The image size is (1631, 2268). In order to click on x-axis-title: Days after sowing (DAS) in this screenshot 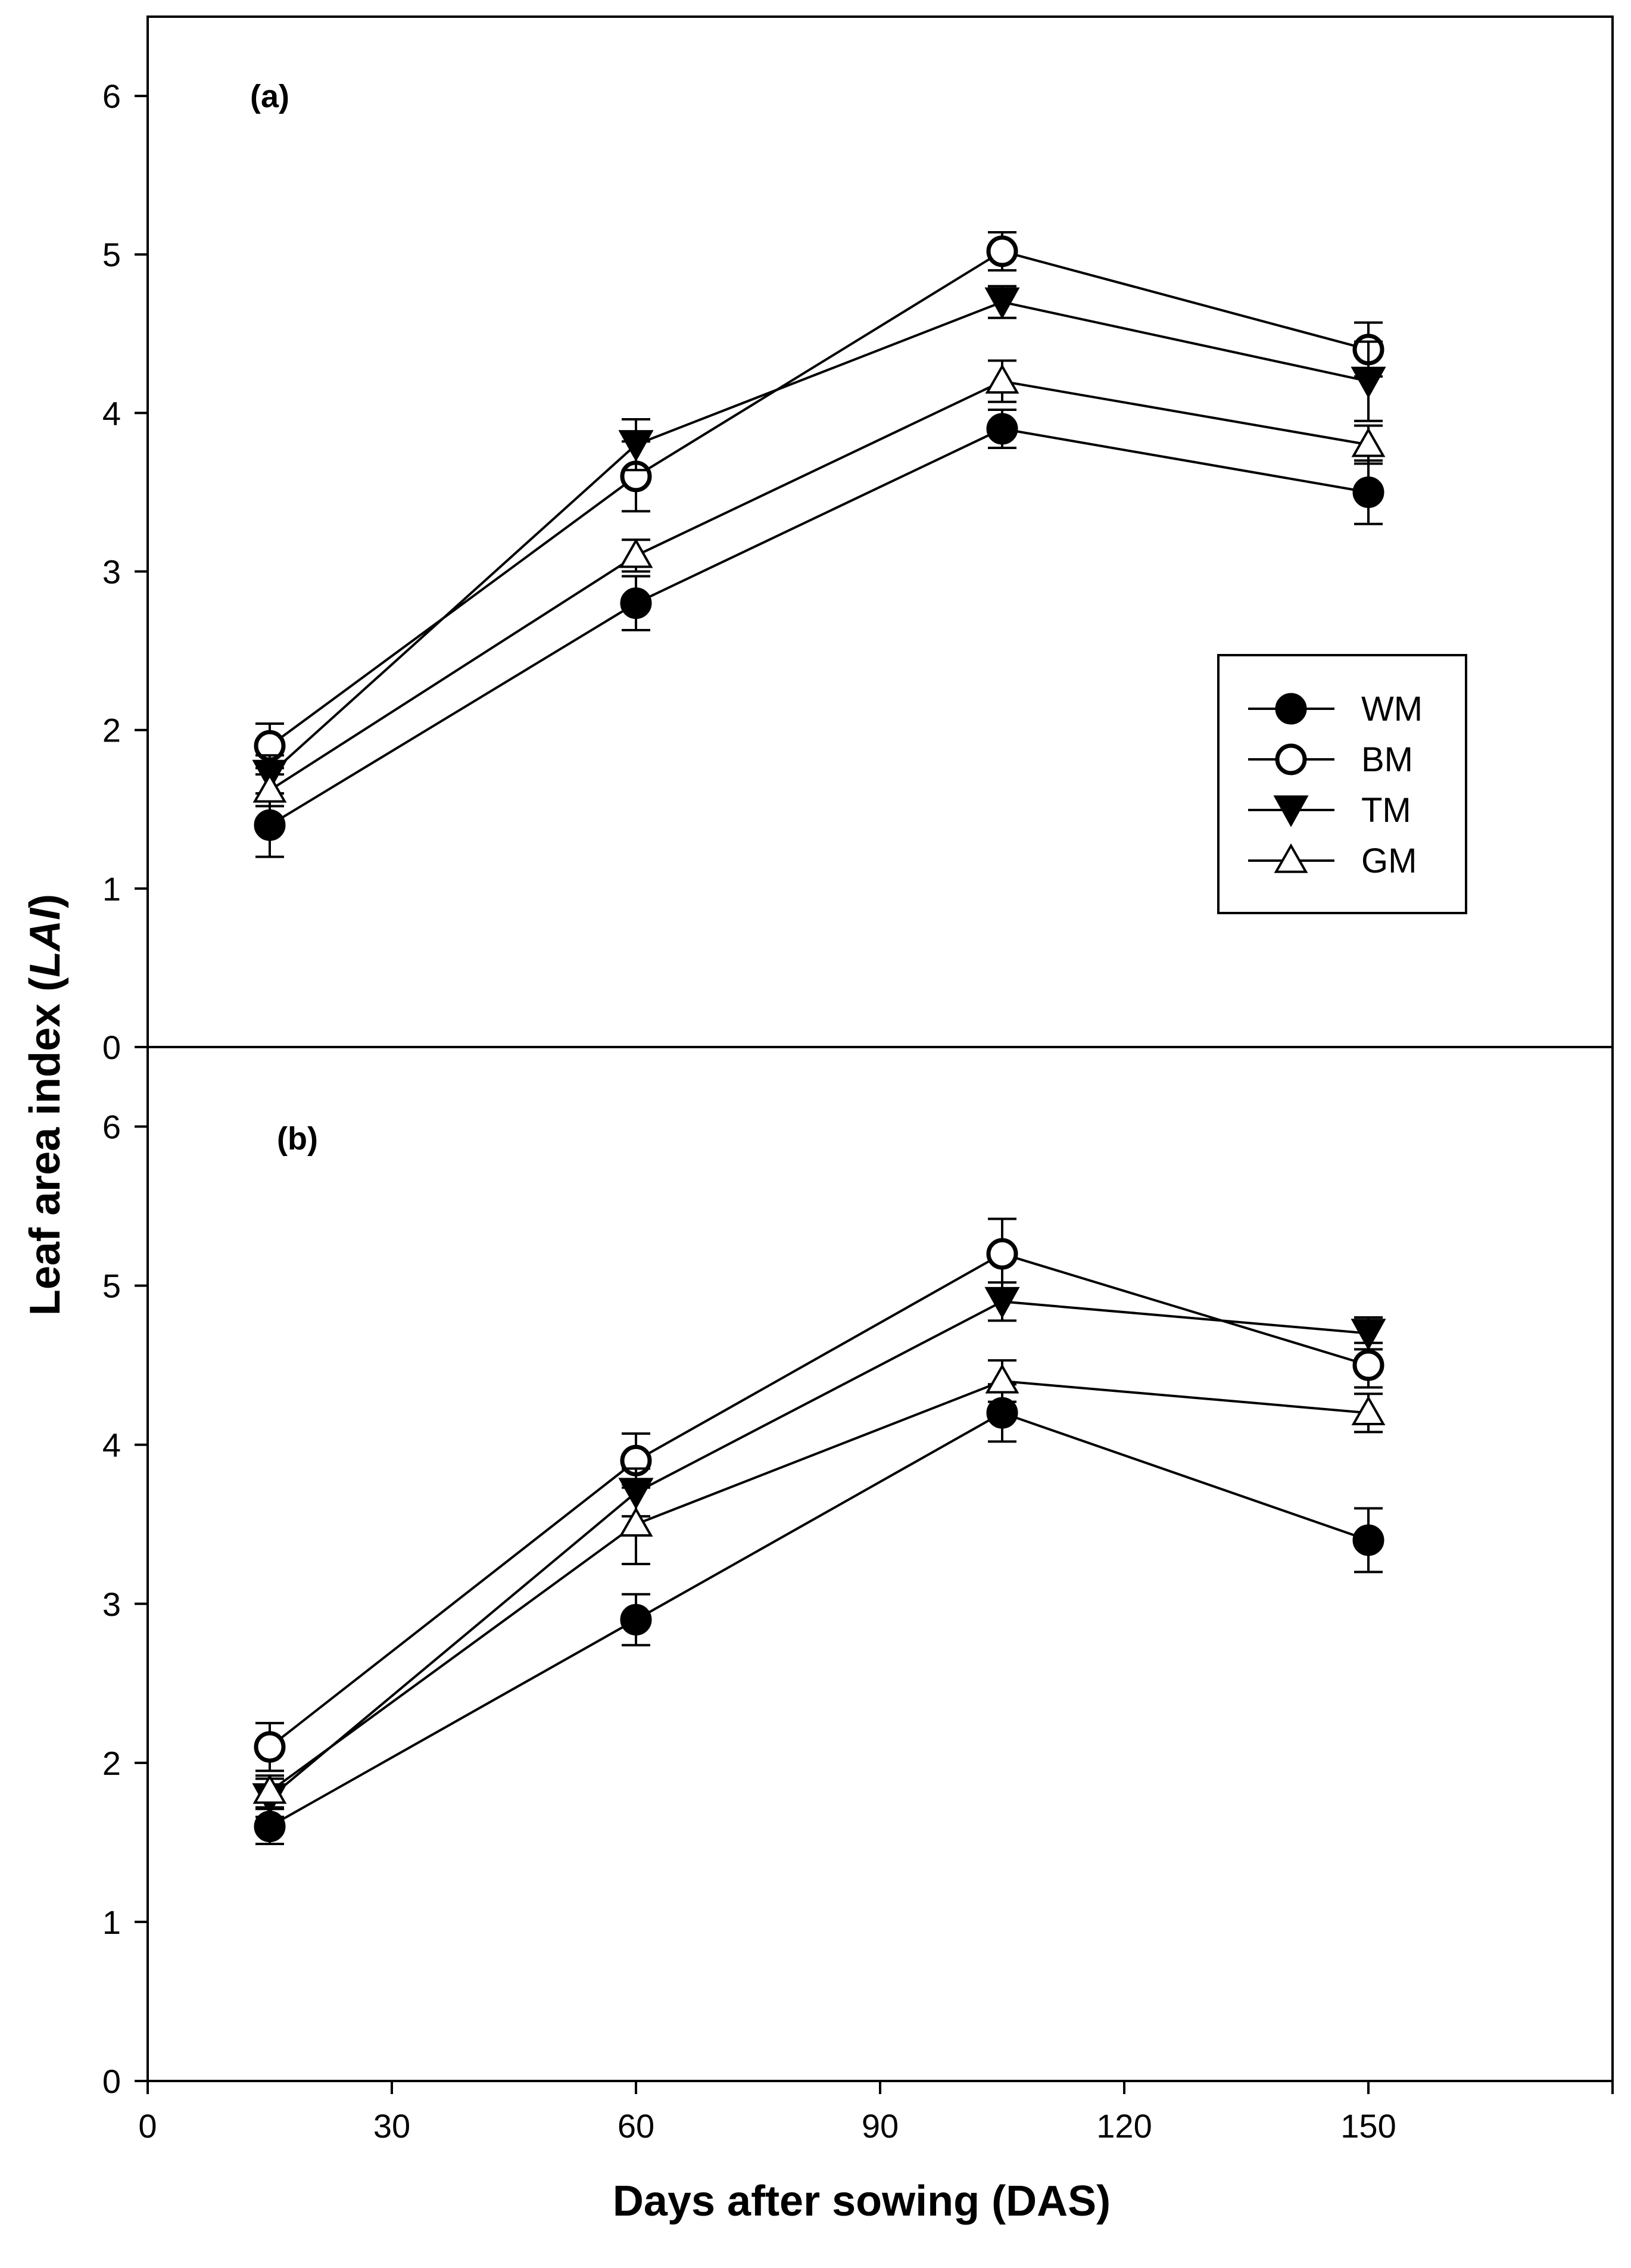, I will do `click(862, 2201)`.